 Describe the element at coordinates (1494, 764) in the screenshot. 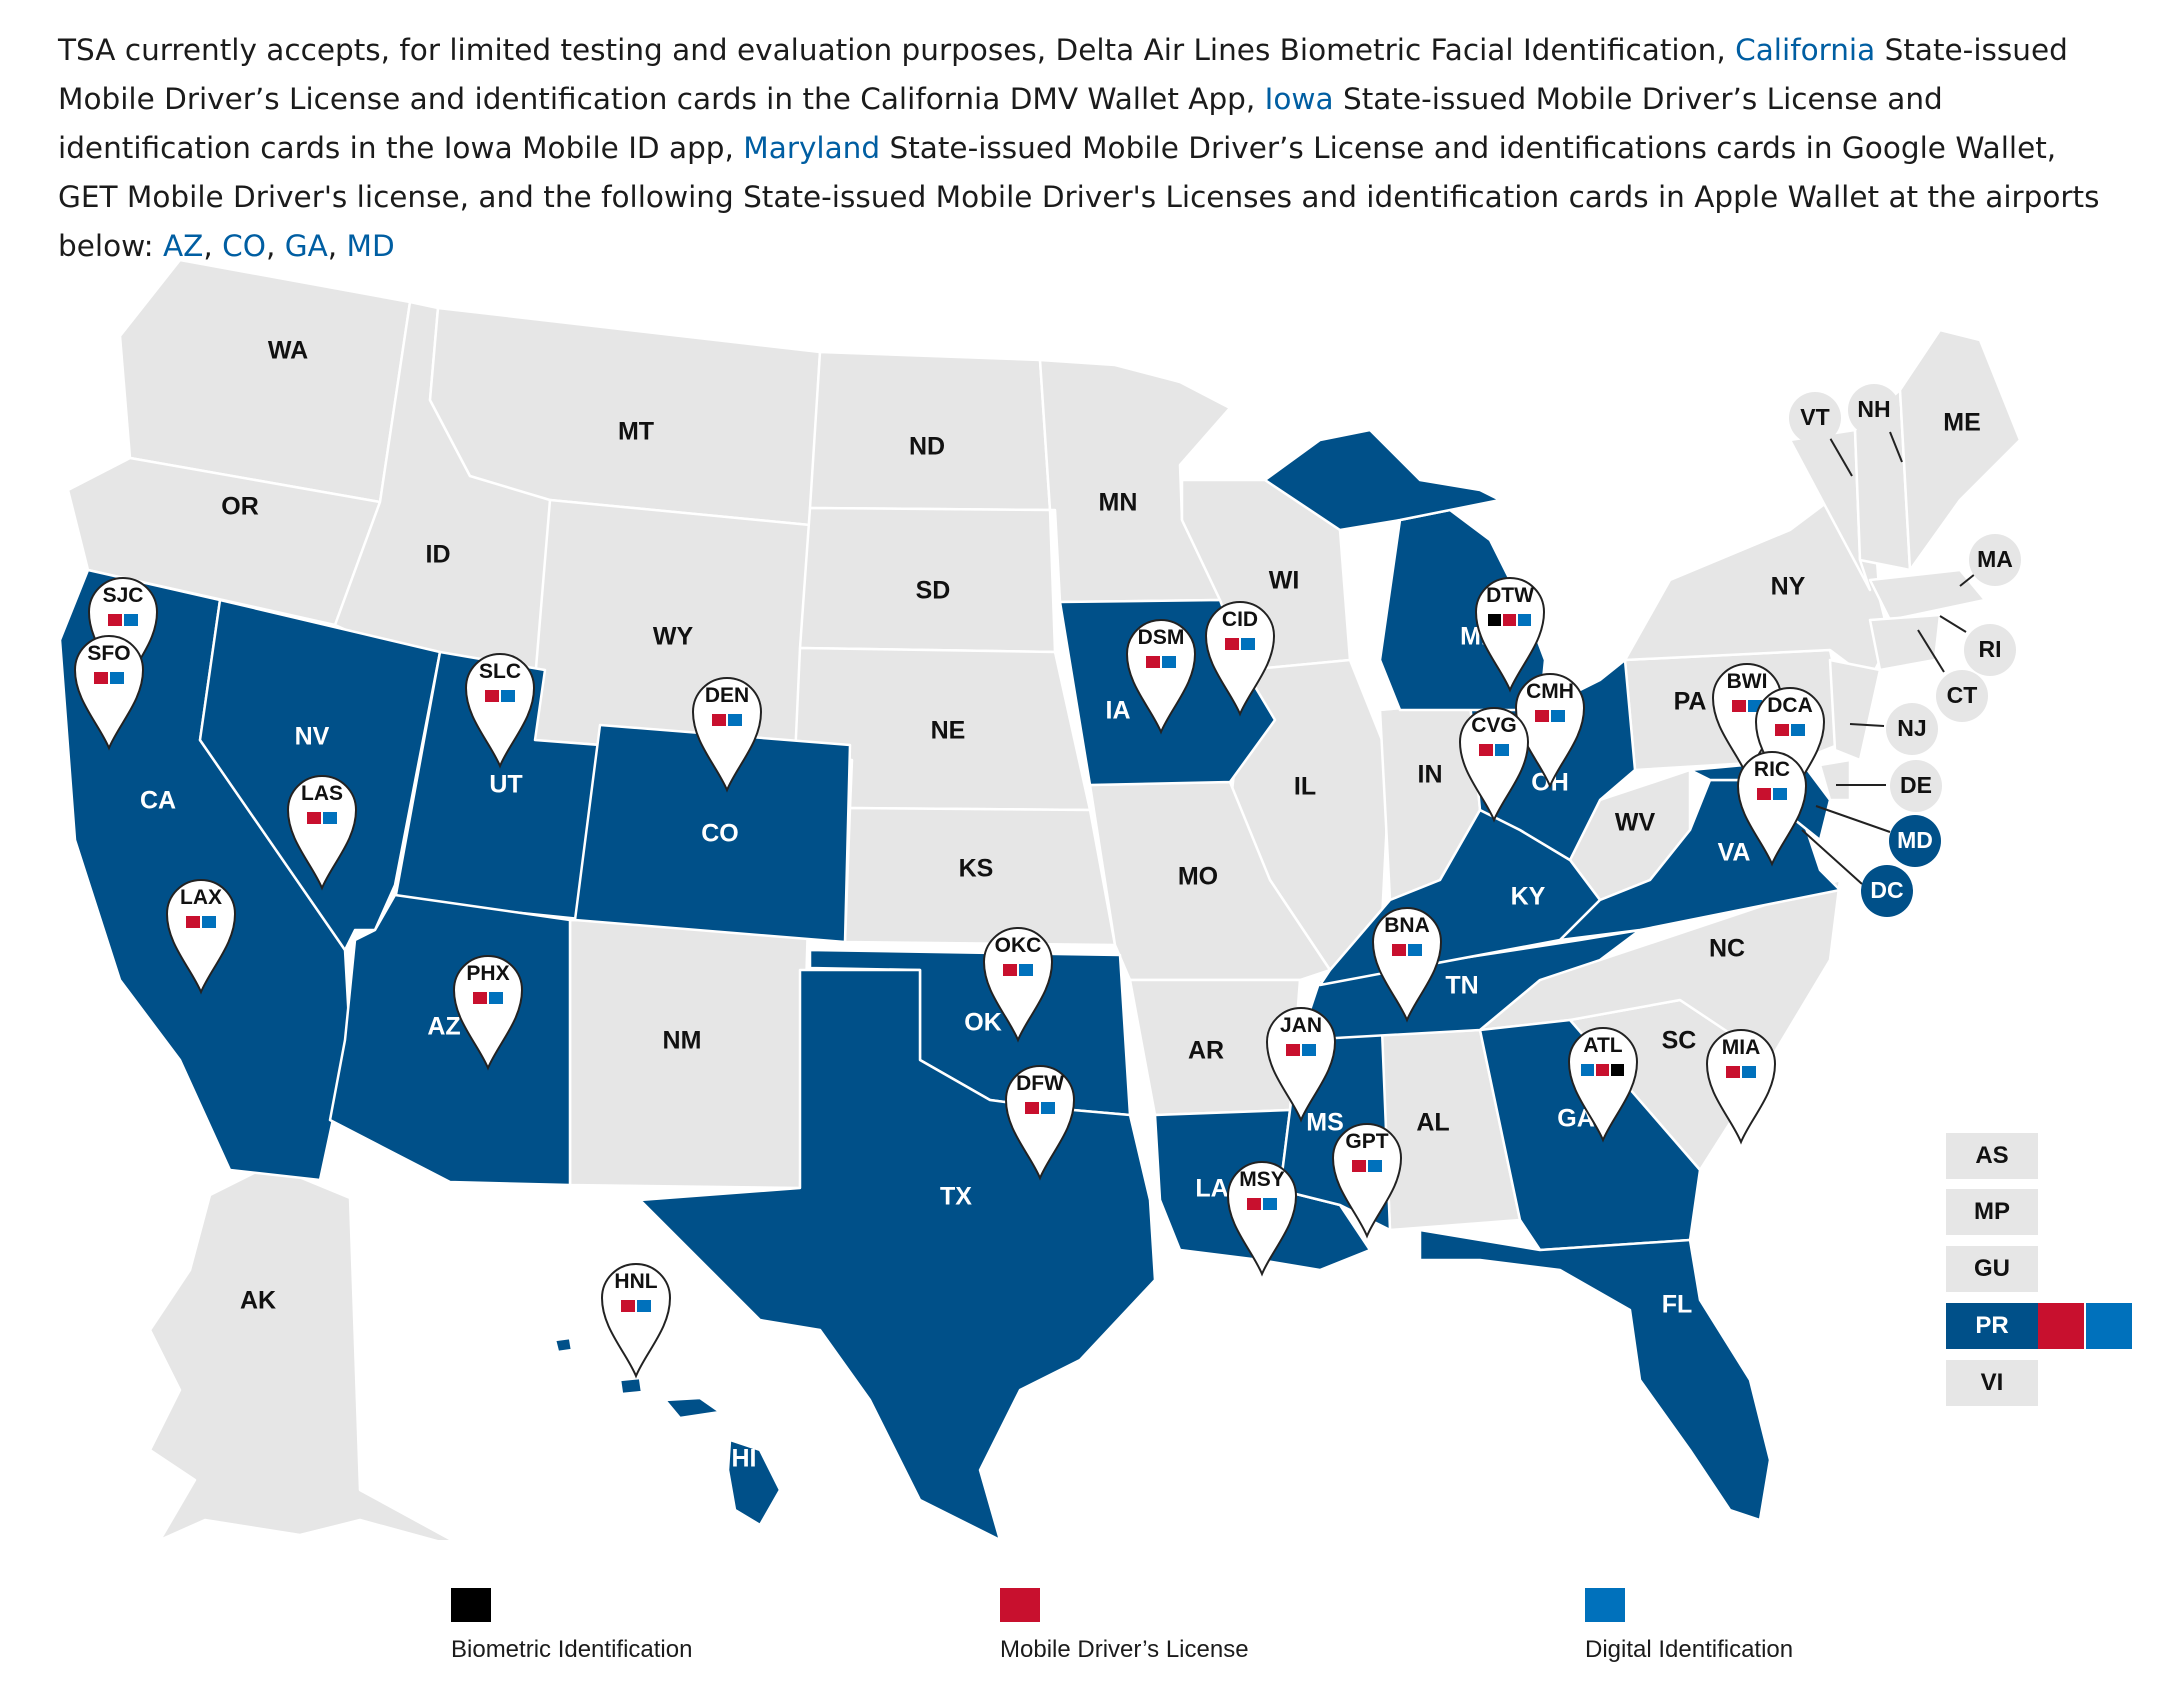

I see `pin-cvg: CVG` at that location.